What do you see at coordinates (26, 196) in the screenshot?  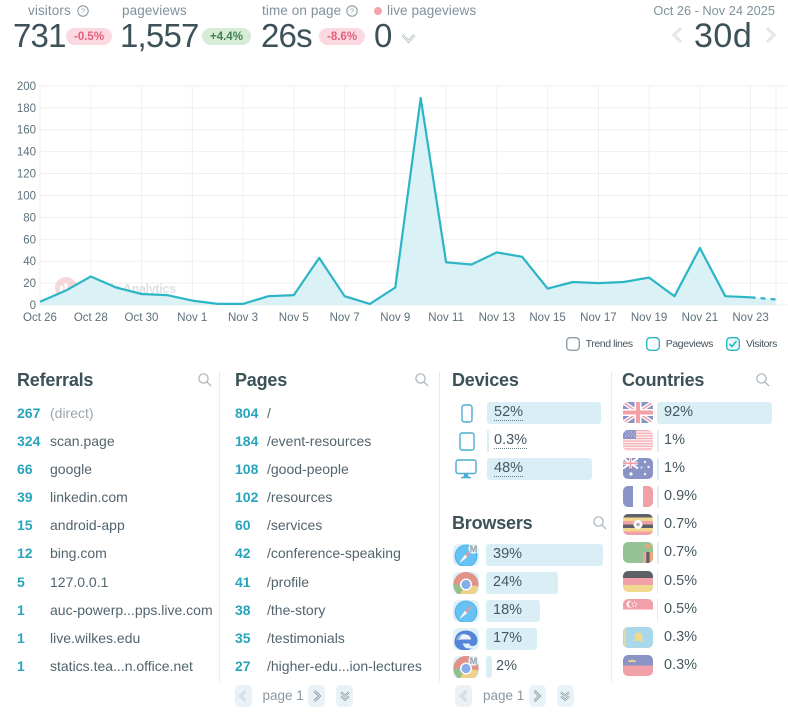 I see `svg-text: 100` at bounding box center [26, 196].